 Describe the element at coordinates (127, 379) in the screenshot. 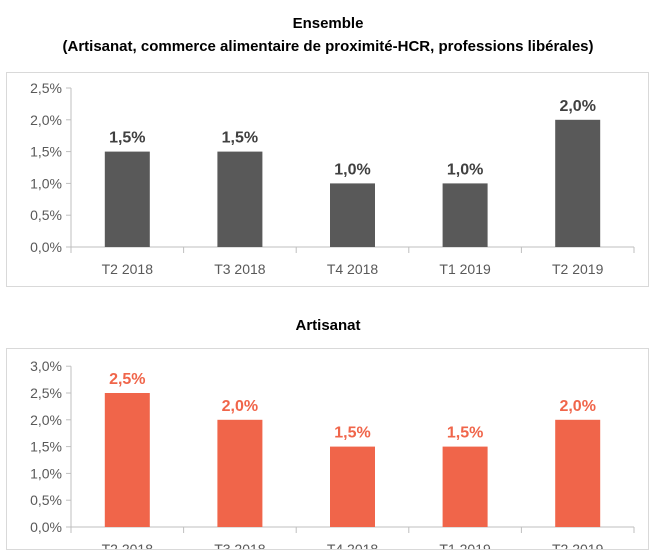

I see `data-label: 2,5%` at that location.